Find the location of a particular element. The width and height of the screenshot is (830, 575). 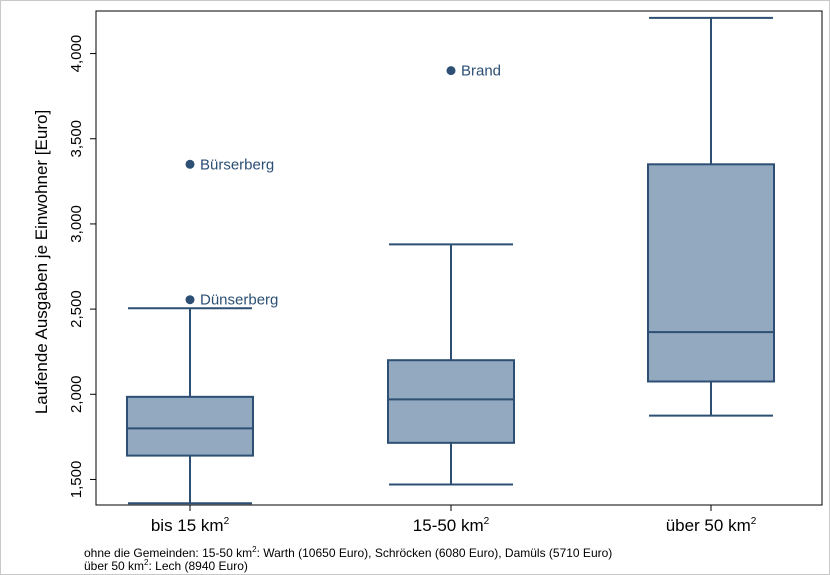

y-tick-label: 2,000 is located at coordinates (76, 395).